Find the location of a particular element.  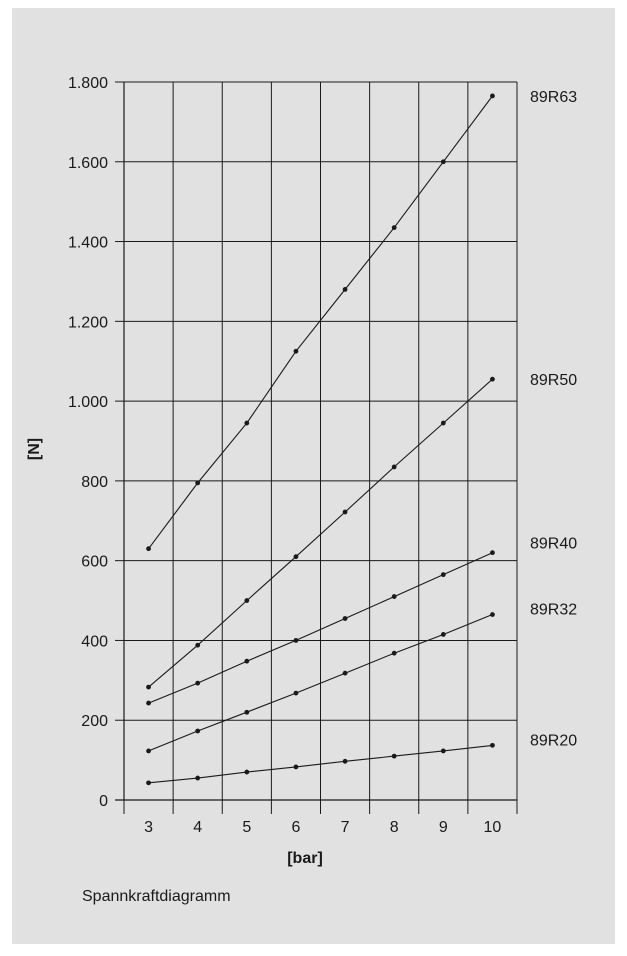

series-label: 89R63 is located at coordinates (553, 97).